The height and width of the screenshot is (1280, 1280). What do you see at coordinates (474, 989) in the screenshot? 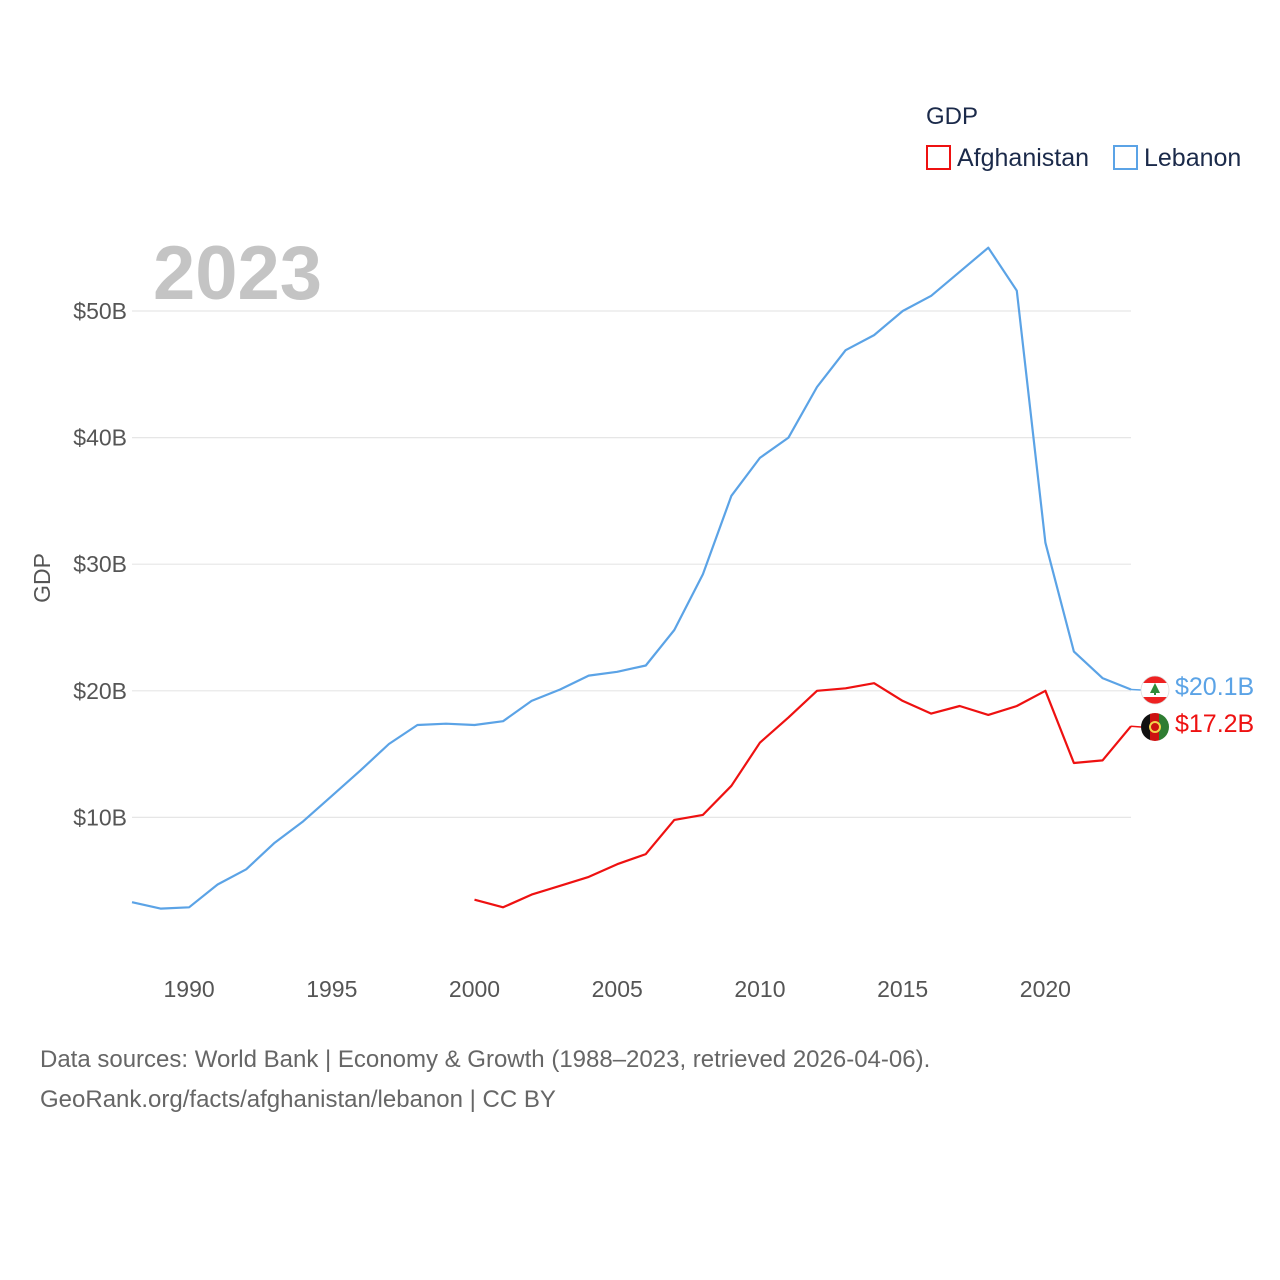
I see `x-tick-label: 2000` at bounding box center [474, 989].